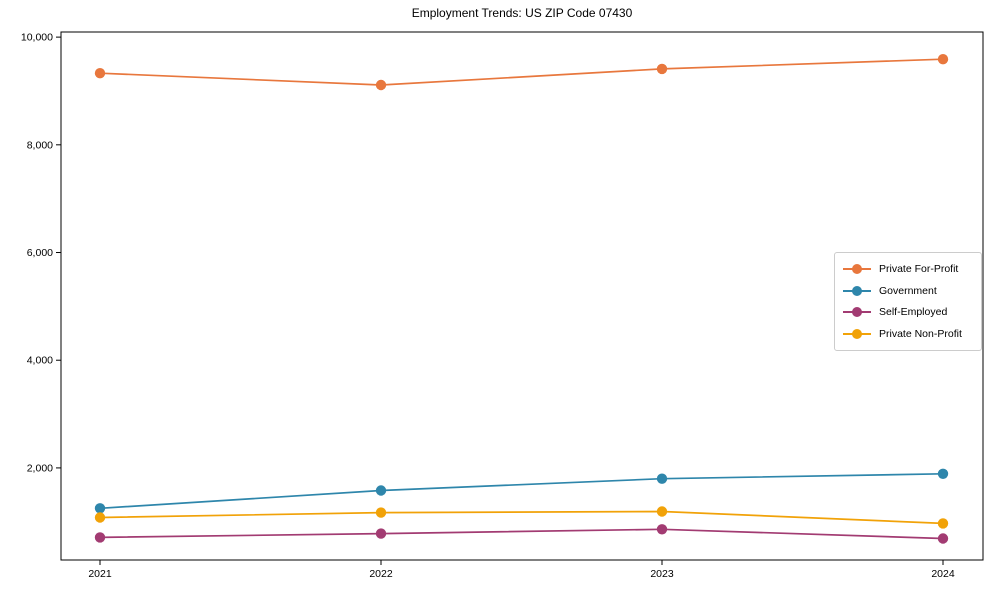 The width and height of the screenshot is (1000, 600). What do you see at coordinates (943, 574) in the screenshot?
I see `x-tick-label: 2024` at bounding box center [943, 574].